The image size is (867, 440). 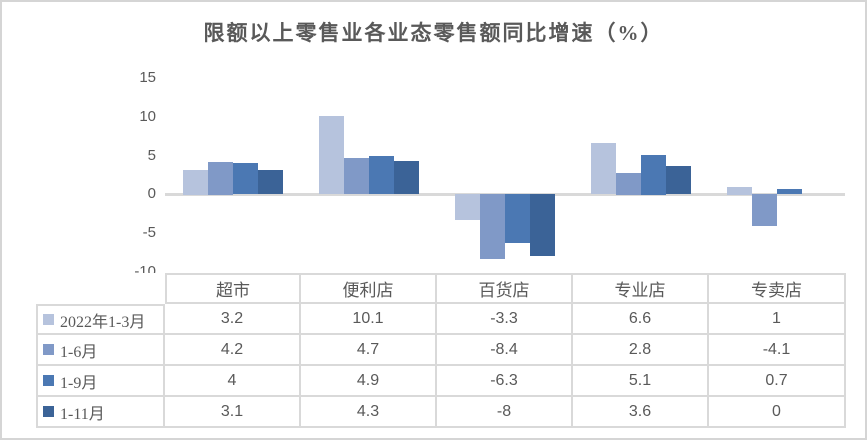 I want to click on table-value-cell: 4.9, so click(x=369, y=381).